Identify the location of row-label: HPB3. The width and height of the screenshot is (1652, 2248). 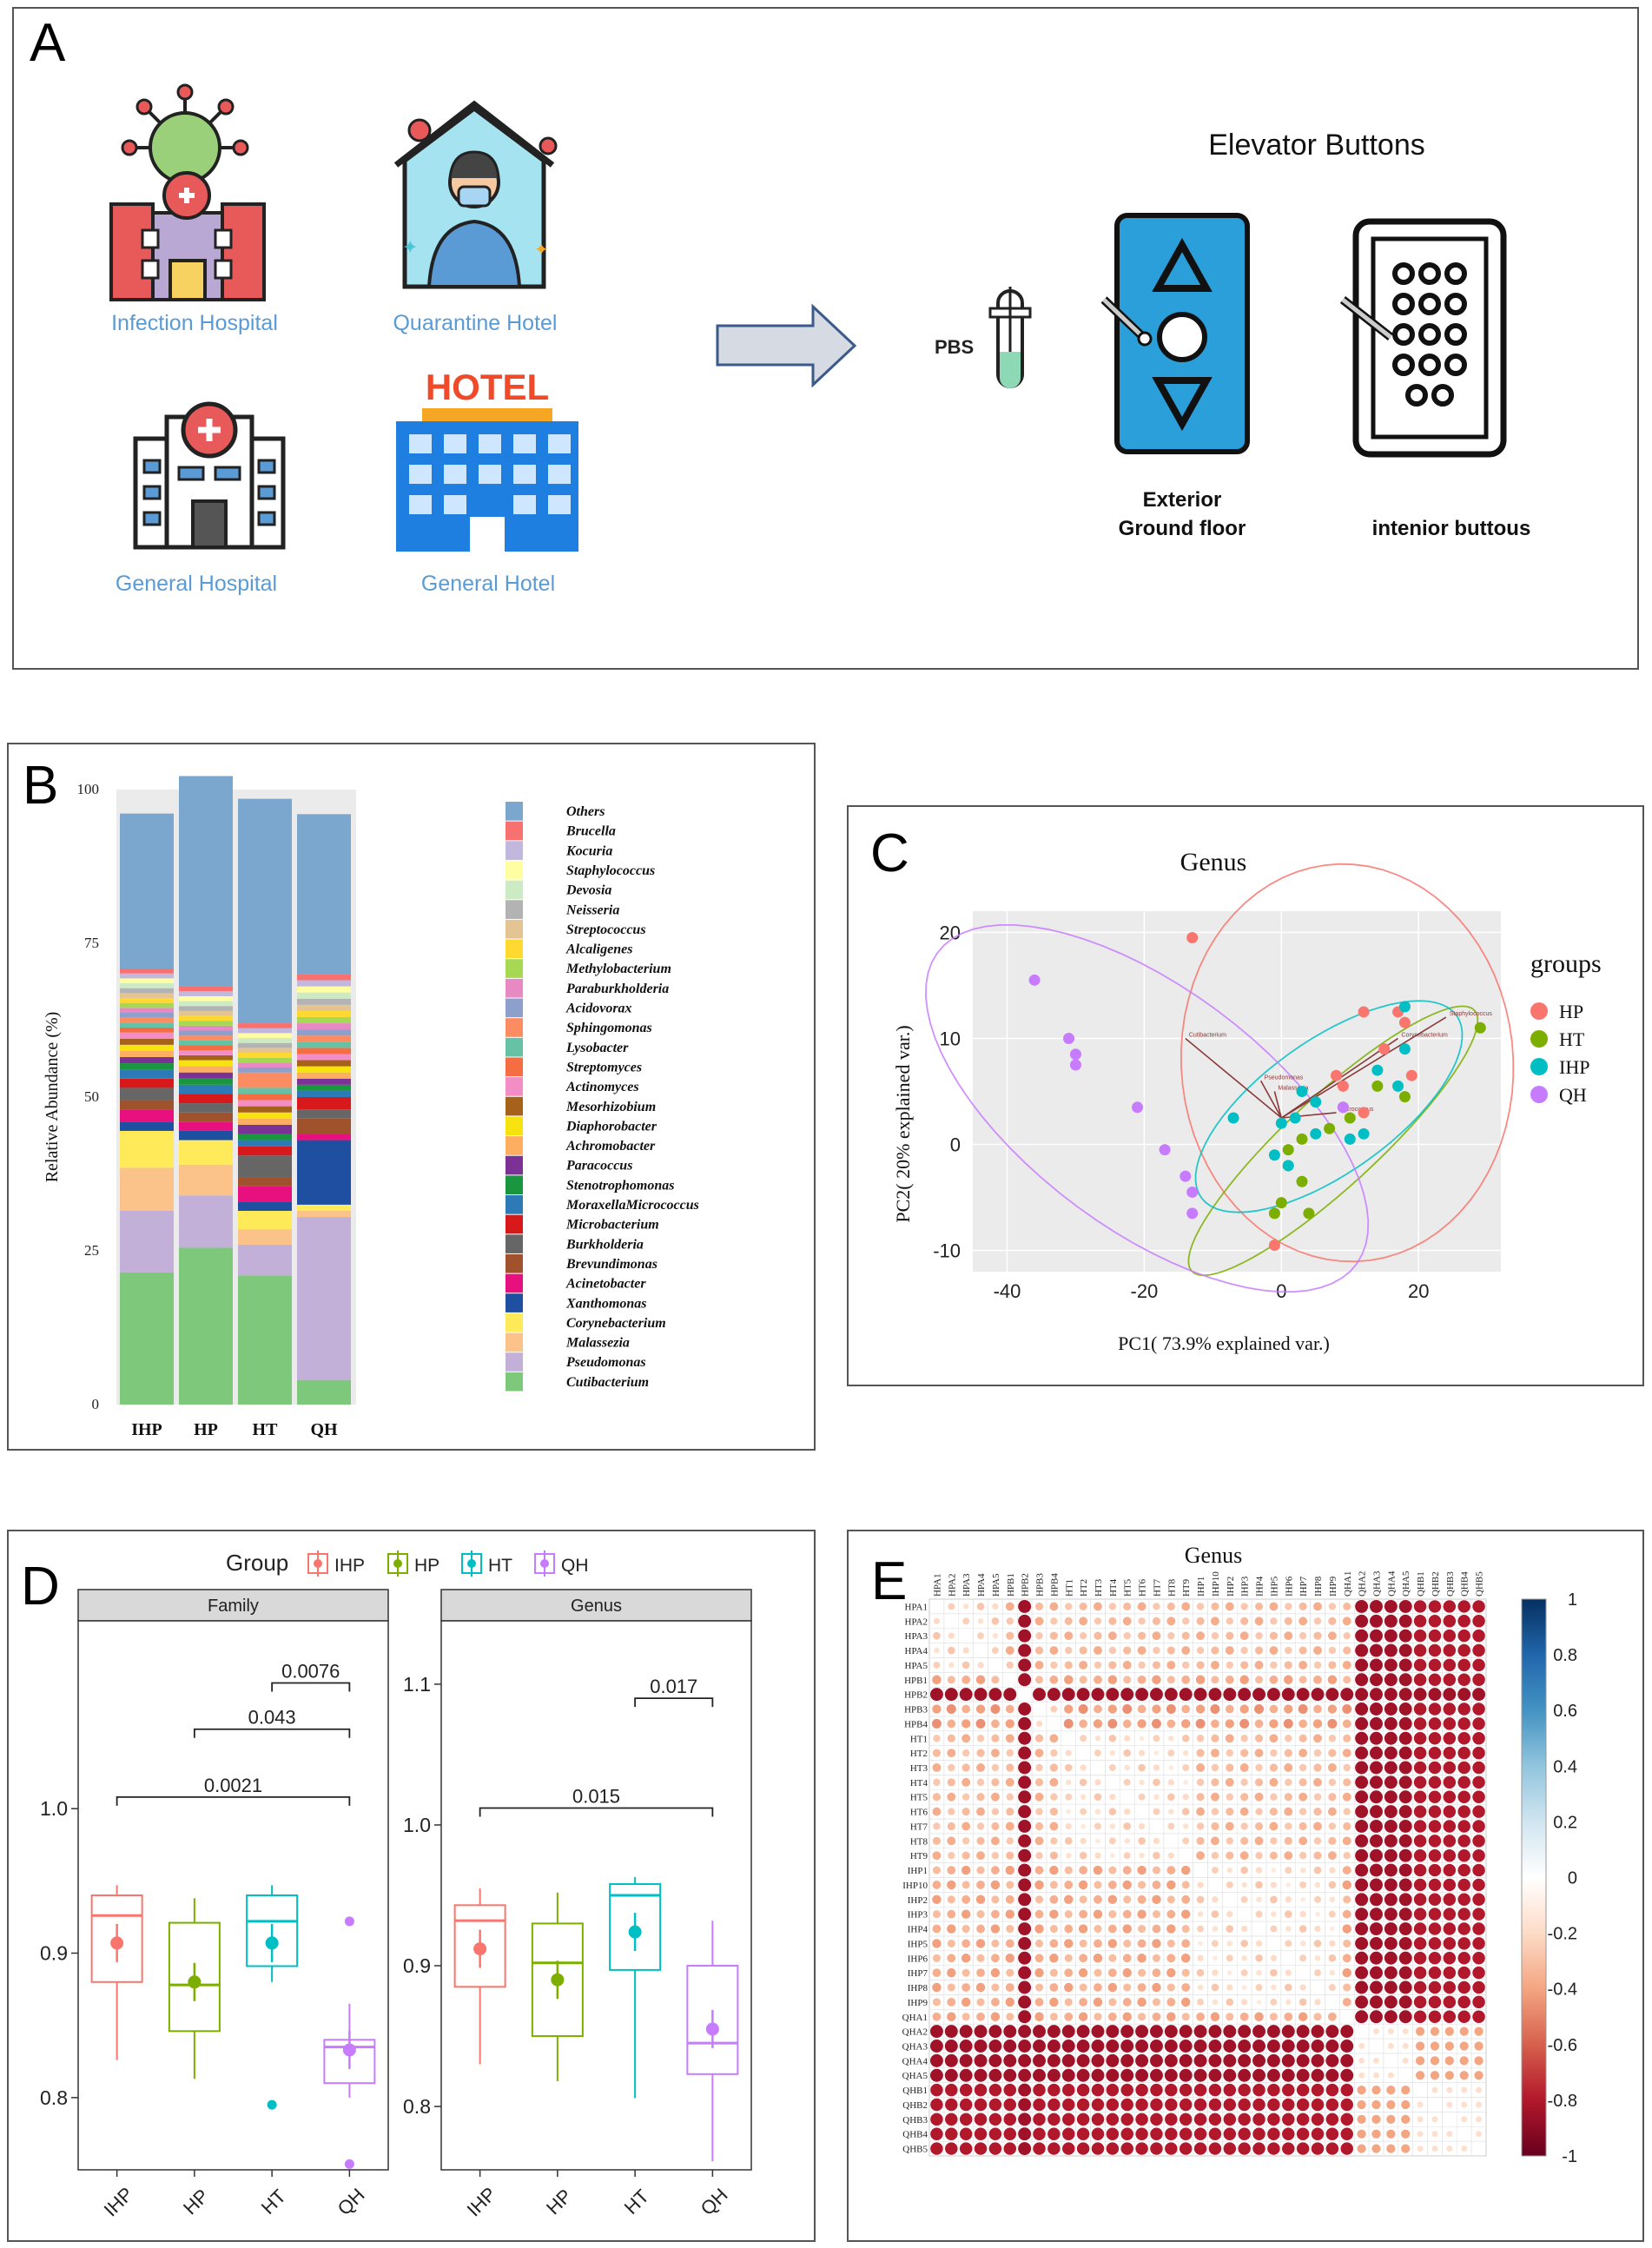
(916, 1710).